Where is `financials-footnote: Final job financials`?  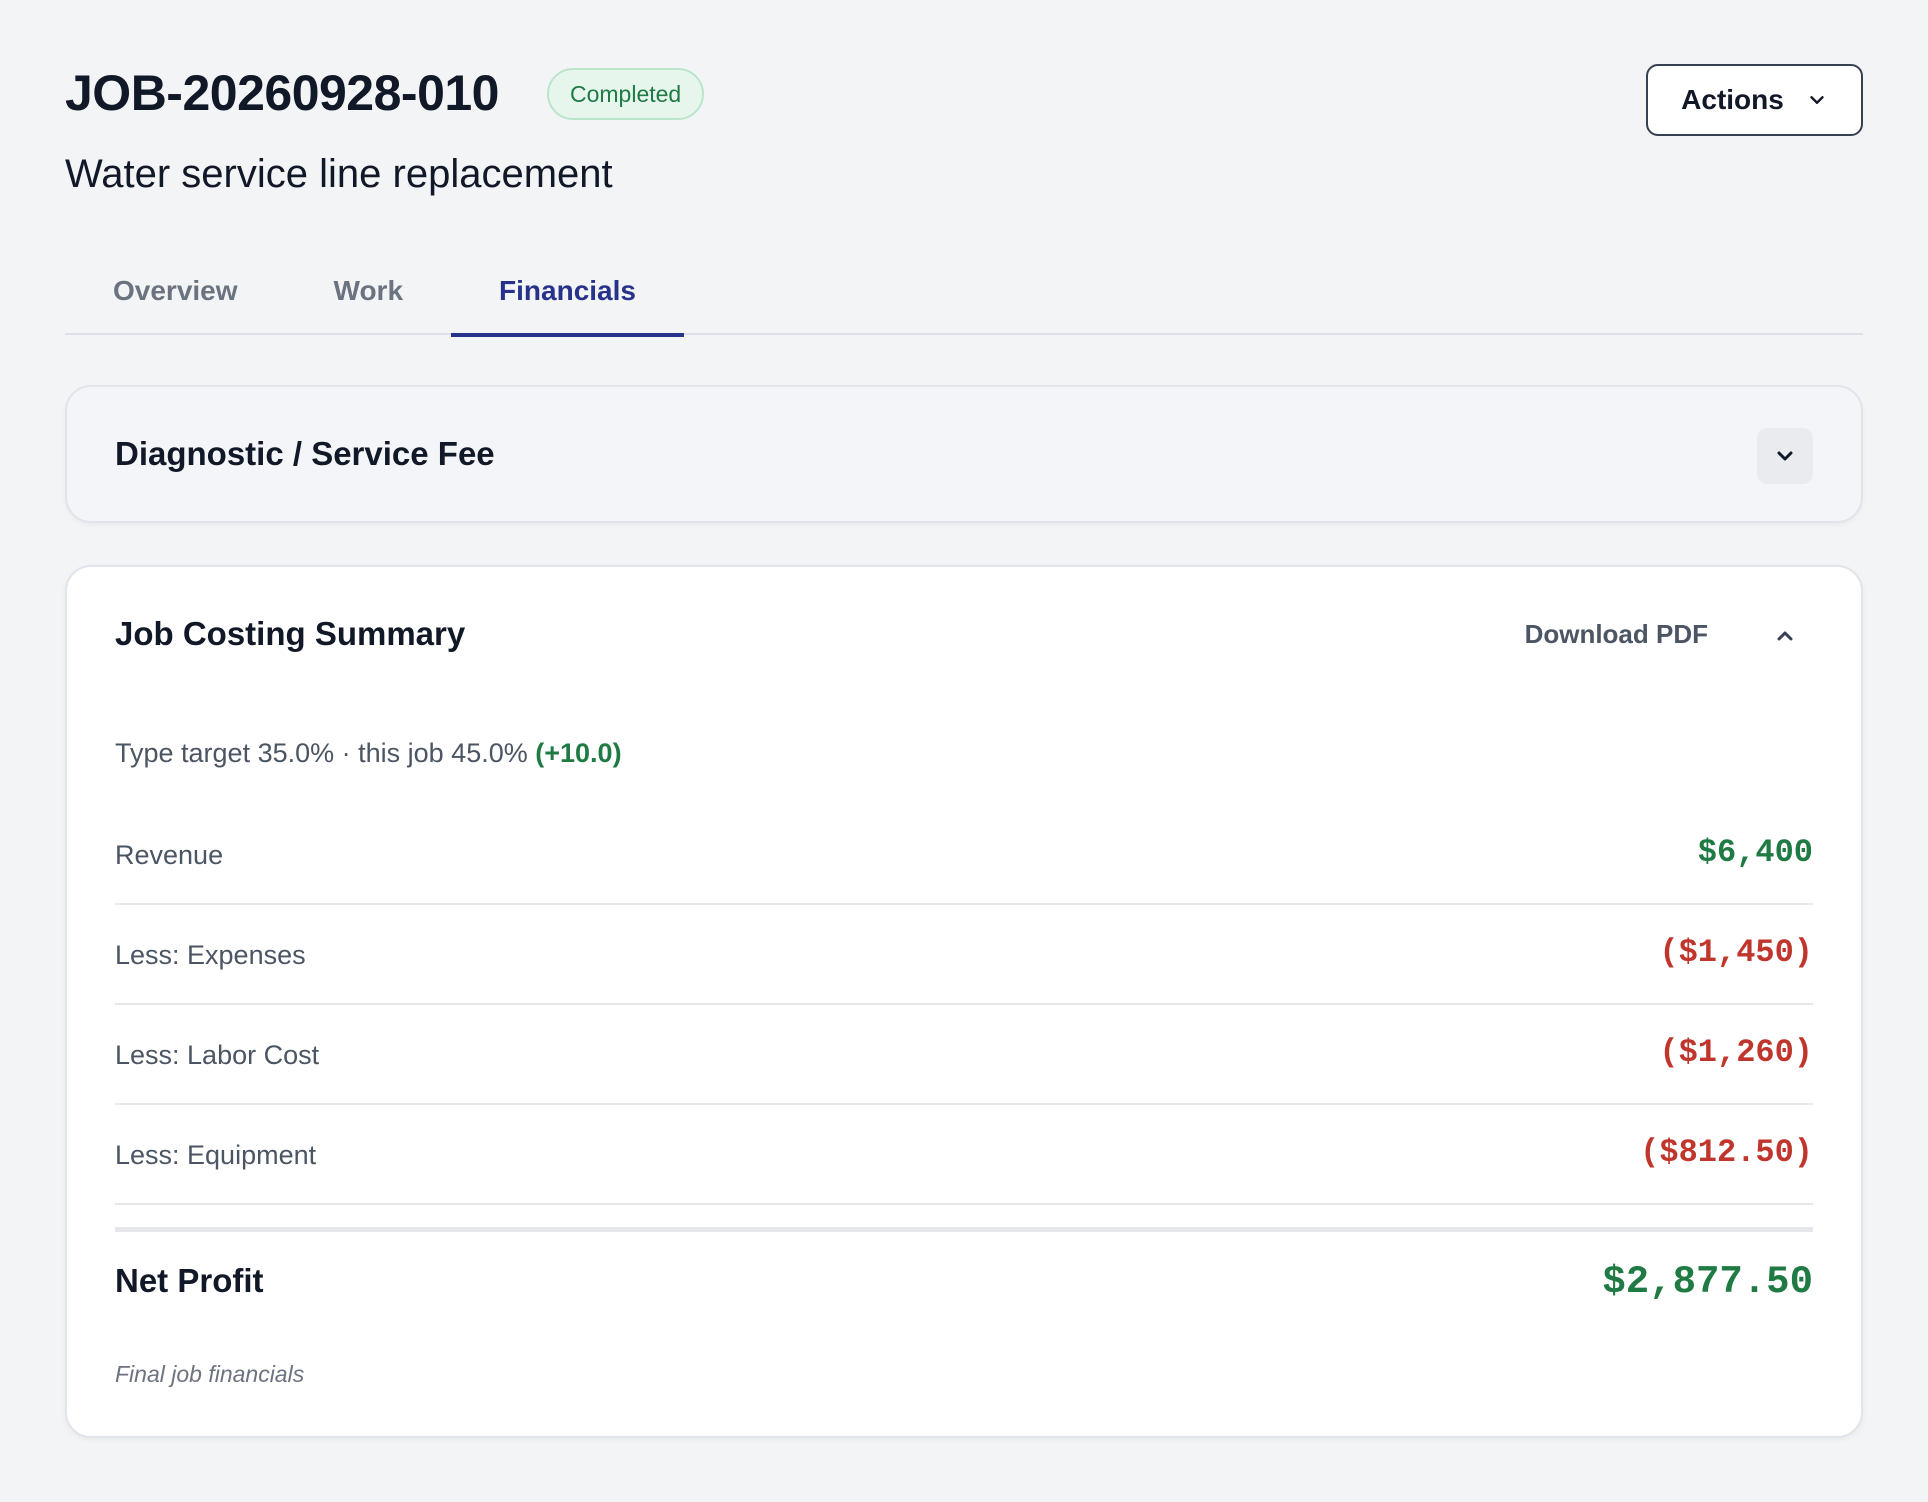 financials-footnote: Final job financials is located at coordinates (210, 1374).